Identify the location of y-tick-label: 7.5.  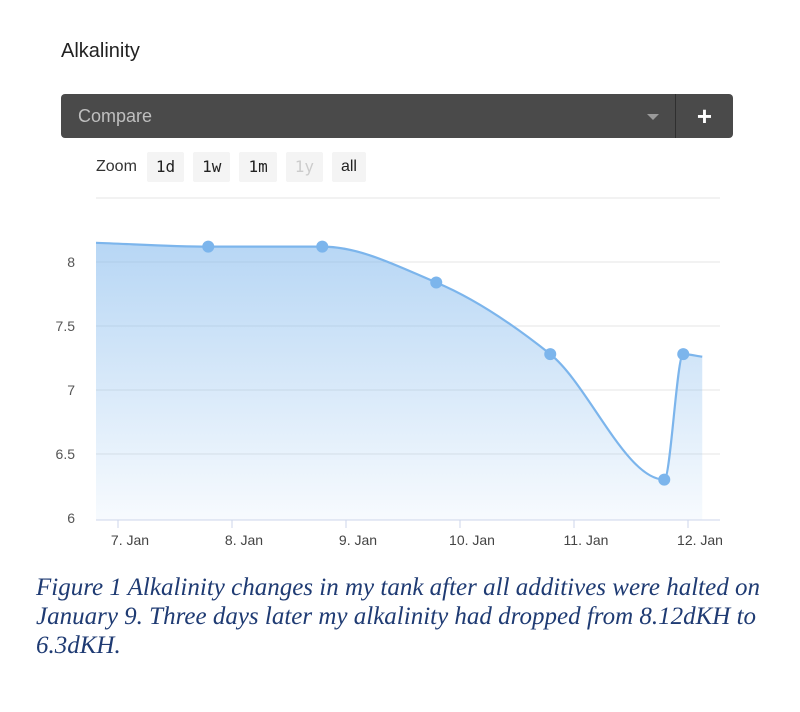
(66, 326).